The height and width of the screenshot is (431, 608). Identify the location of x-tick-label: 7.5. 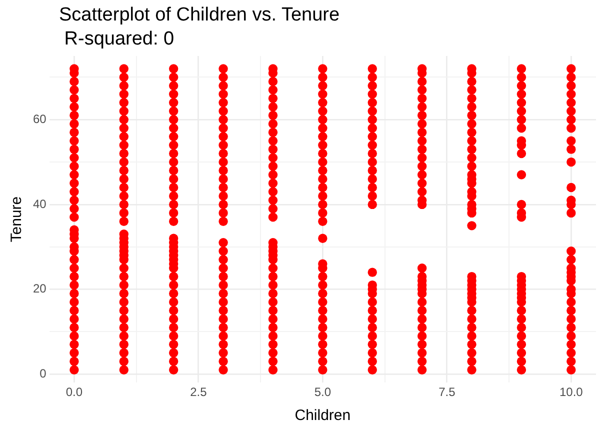
(447, 392).